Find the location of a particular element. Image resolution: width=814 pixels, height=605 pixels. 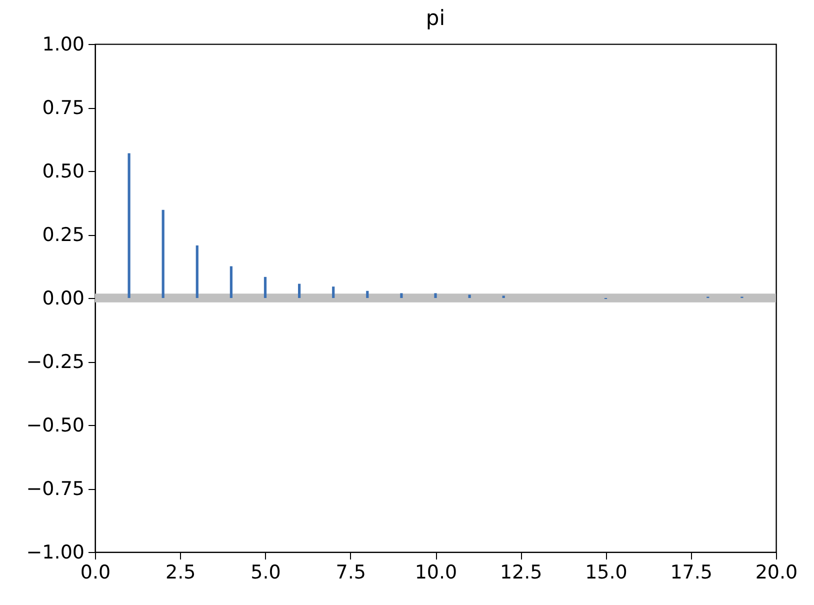

x-tick-label: 0.0 is located at coordinates (95, 573).